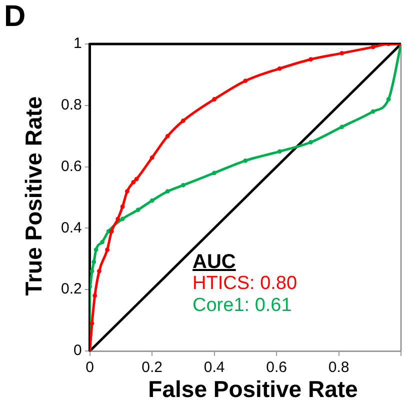 The width and height of the screenshot is (405, 410). I want to click on x-tick-label: 0.8, so click(339, 367).